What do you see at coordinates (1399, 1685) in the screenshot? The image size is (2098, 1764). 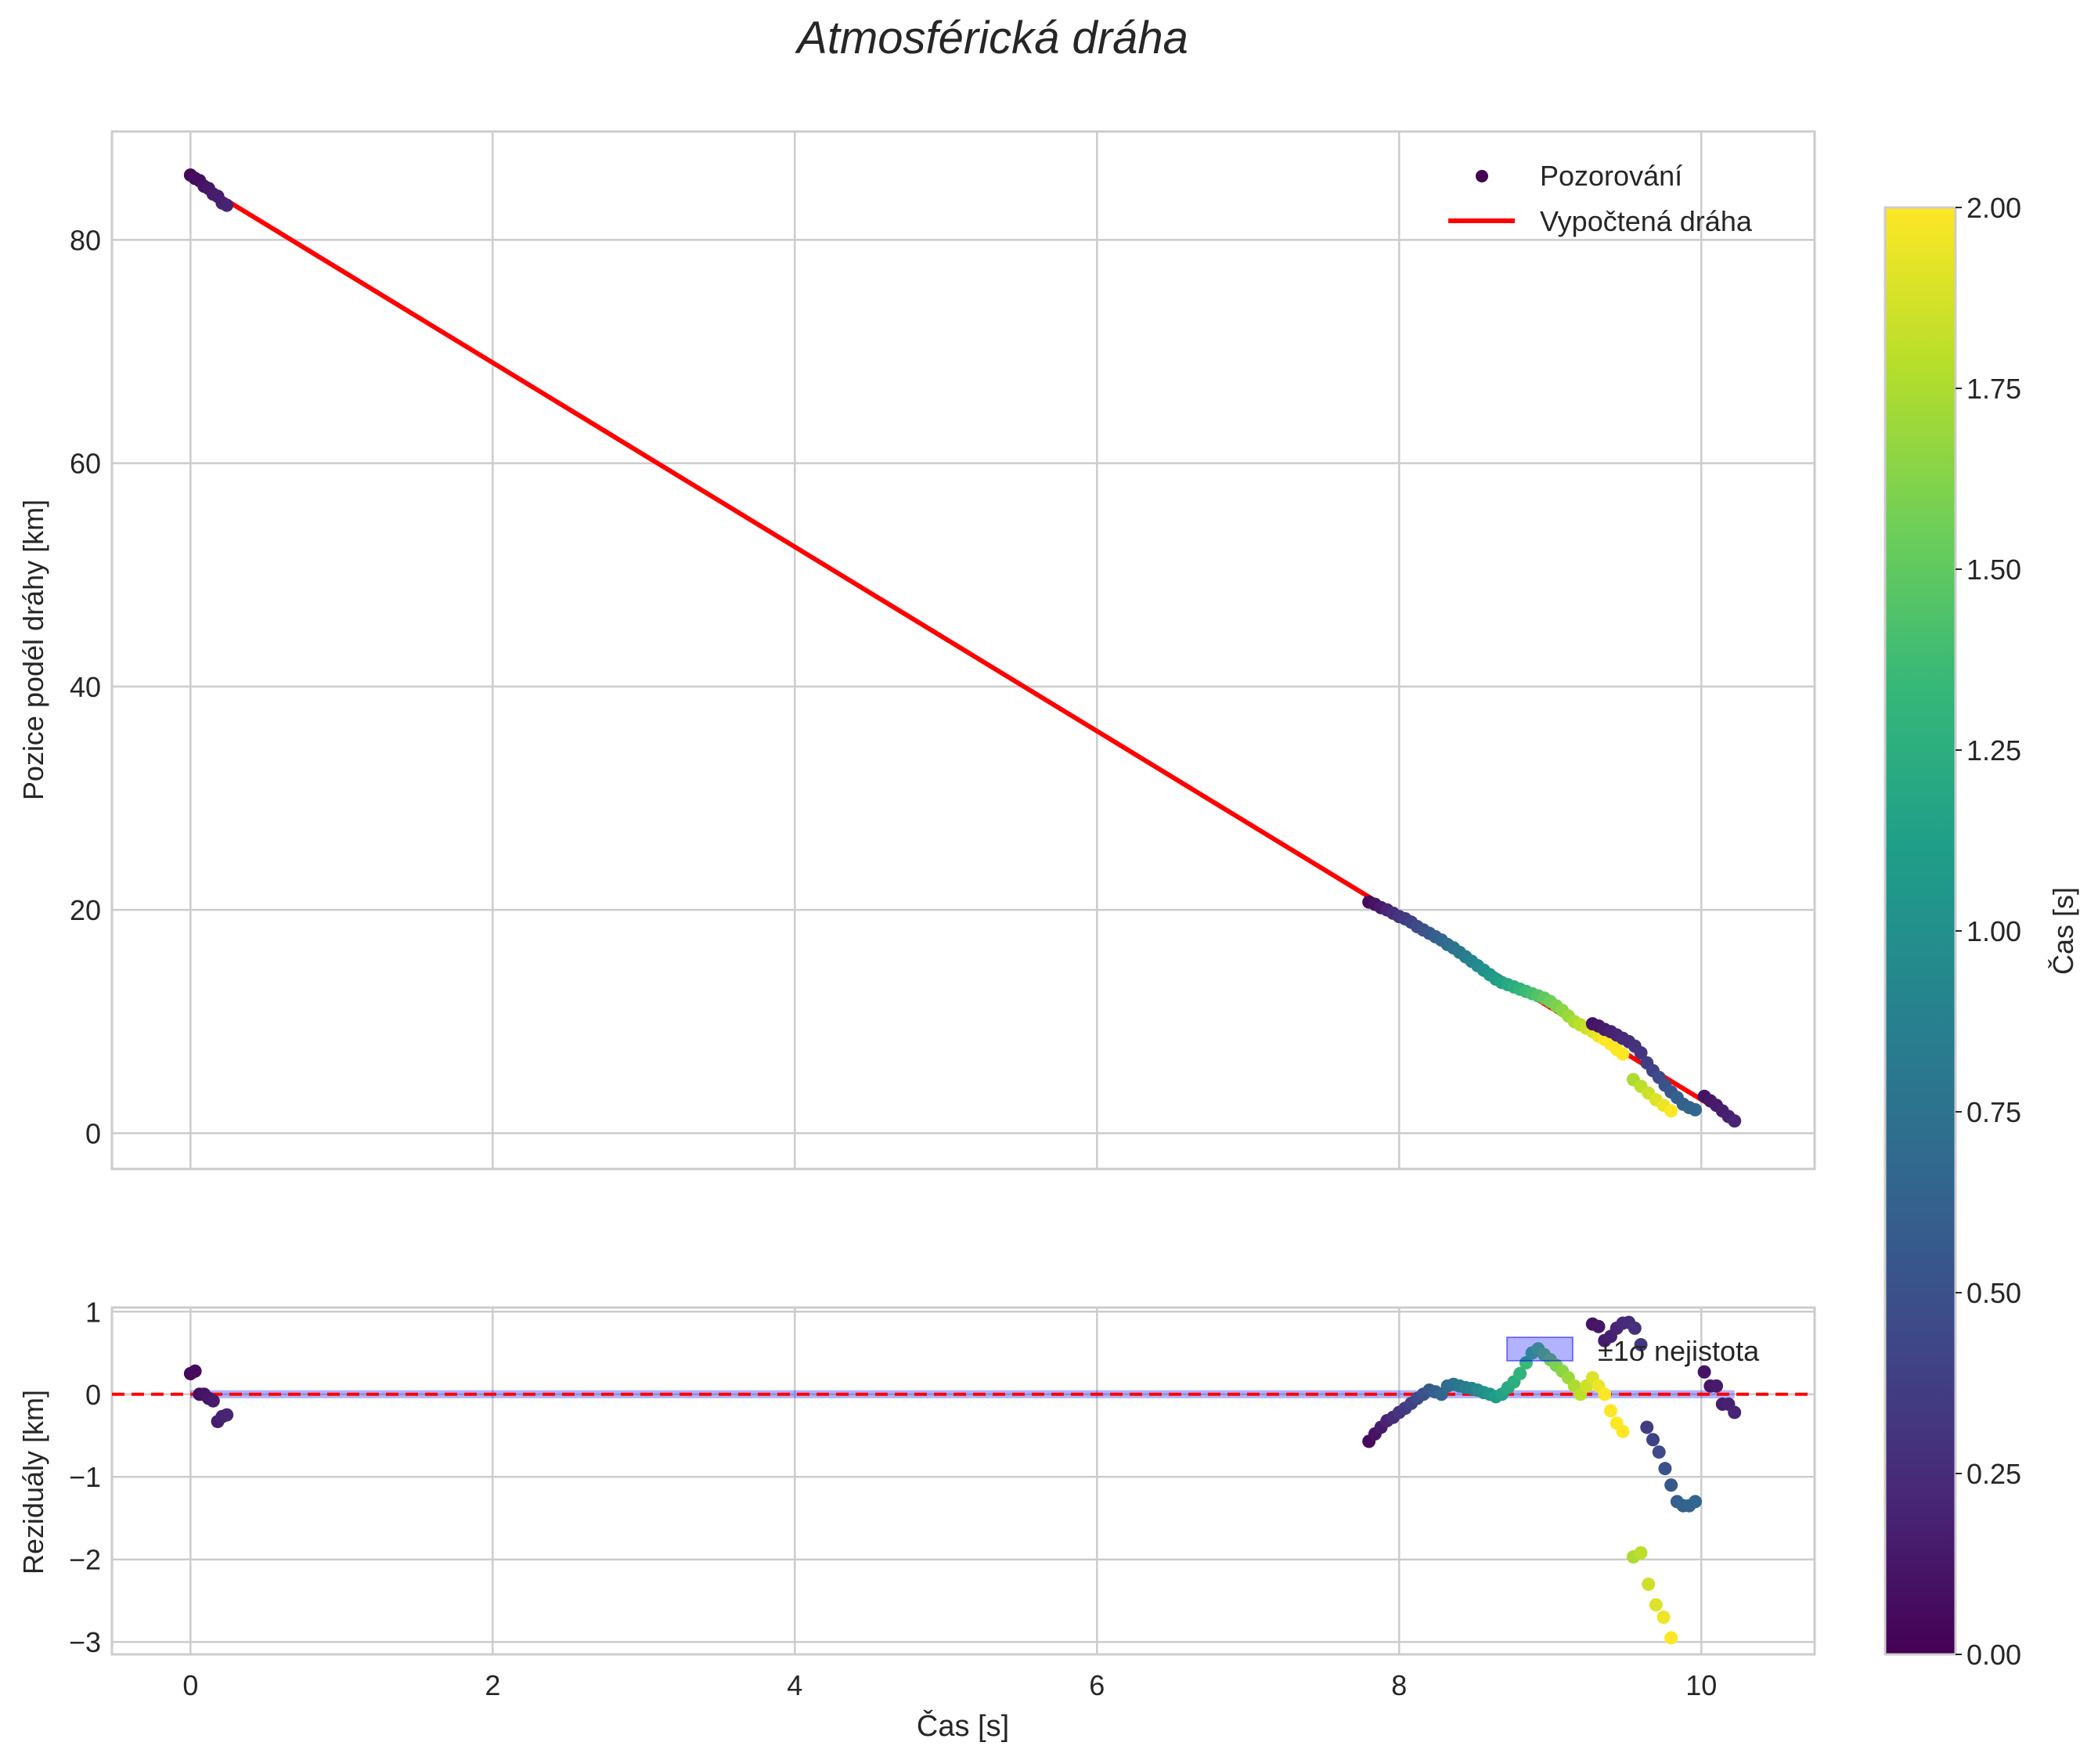 I see `x-tick-label: 8` at bounding box center [1399, 1685].